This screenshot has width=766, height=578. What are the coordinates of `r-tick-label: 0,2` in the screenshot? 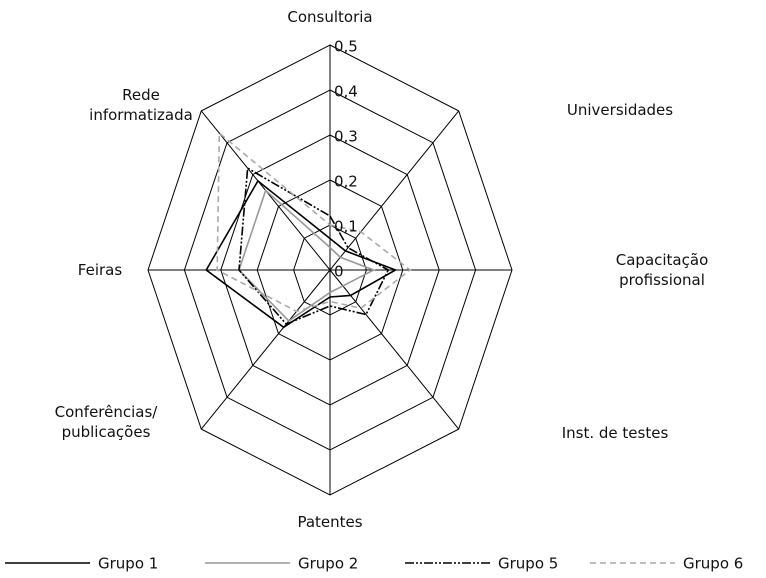 It's located at (346, 182).